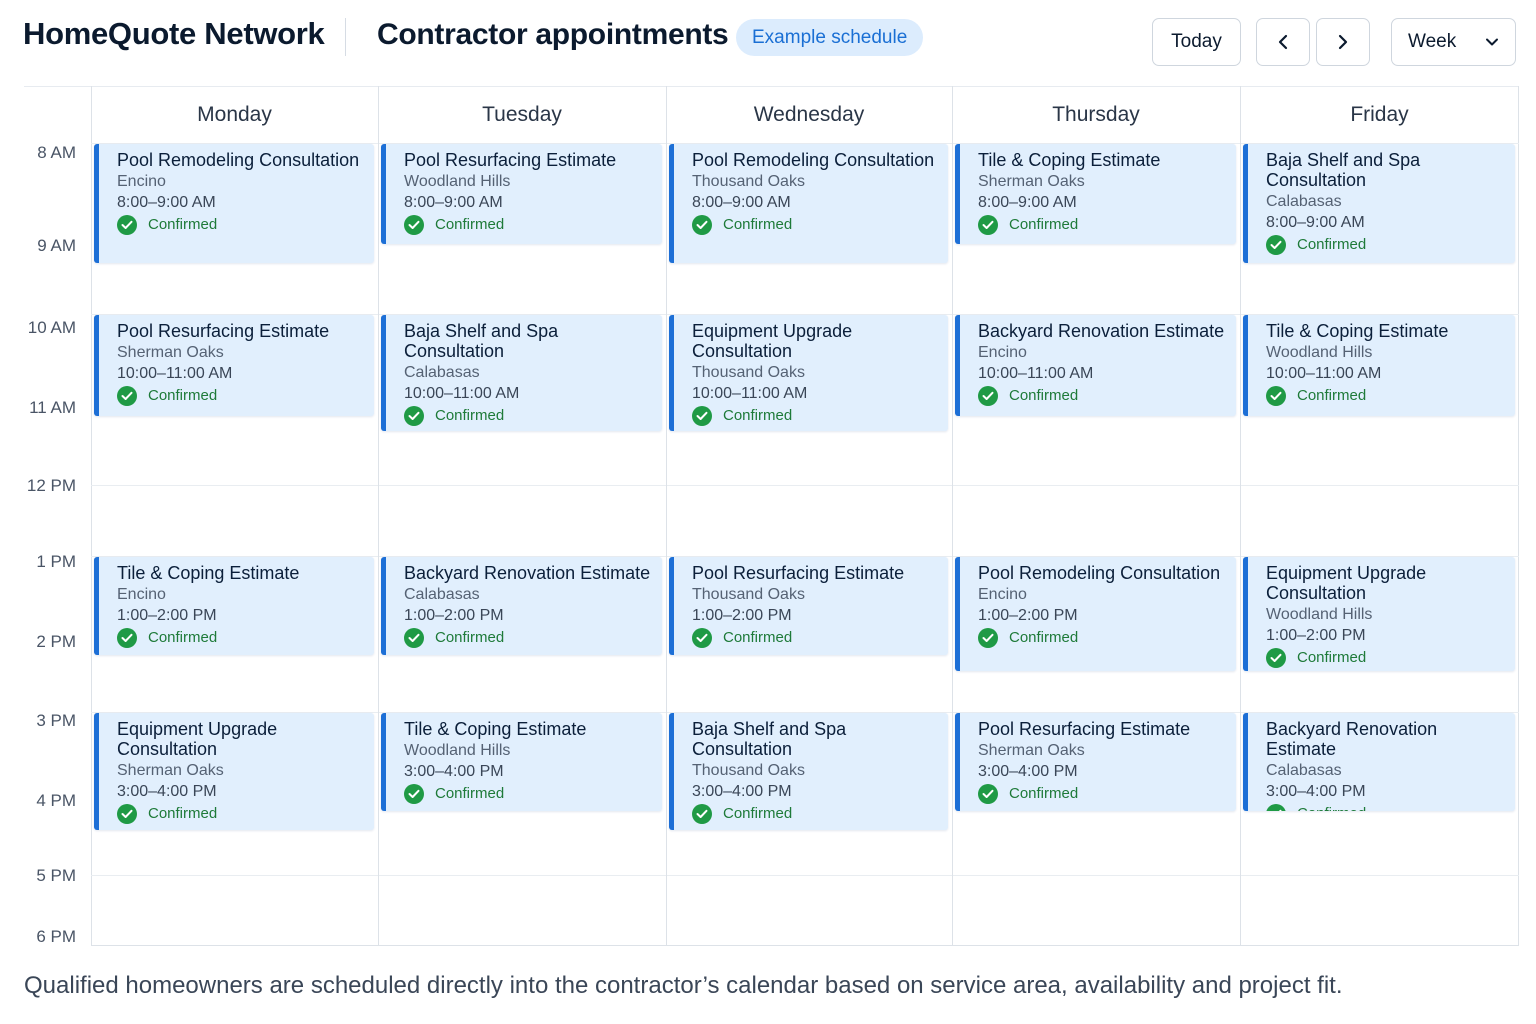 The width and height of the screenshot is (1536, 1024). What do you see at coordinates (1101, 331) in the screenshot?
I see `appointment-title: Backyard Renovation Estimate` at bounding box center [1101, 331].